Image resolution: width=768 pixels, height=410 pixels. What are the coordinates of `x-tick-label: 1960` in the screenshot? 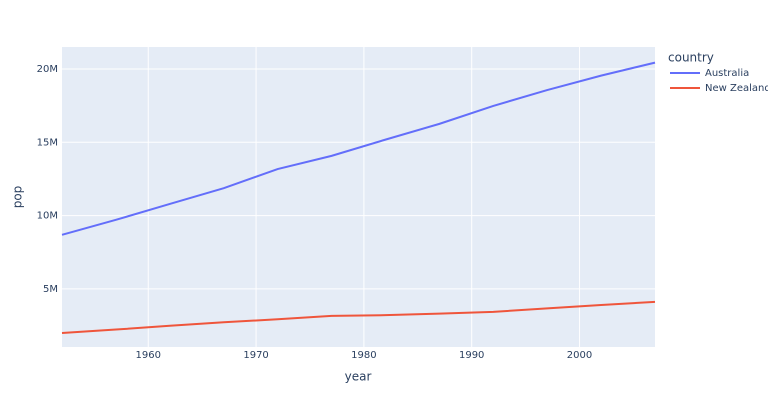 It's located at (148, 355).